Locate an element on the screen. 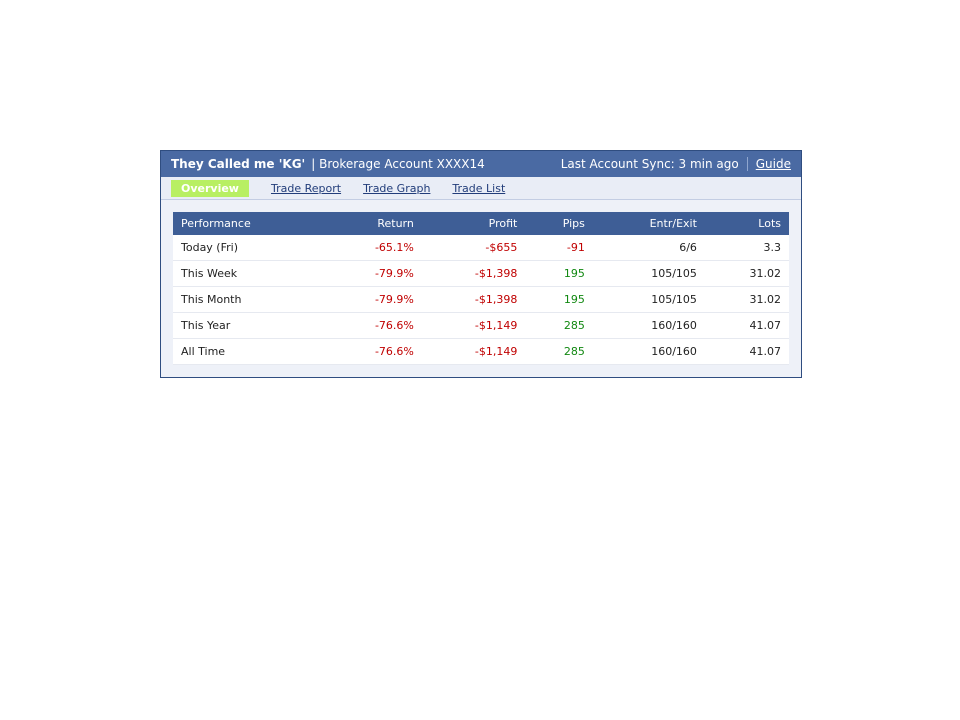 Image resolution: width=960 pixels, height=720 pixels. performance-cell: -$655 is located at coordinates (473, 248).